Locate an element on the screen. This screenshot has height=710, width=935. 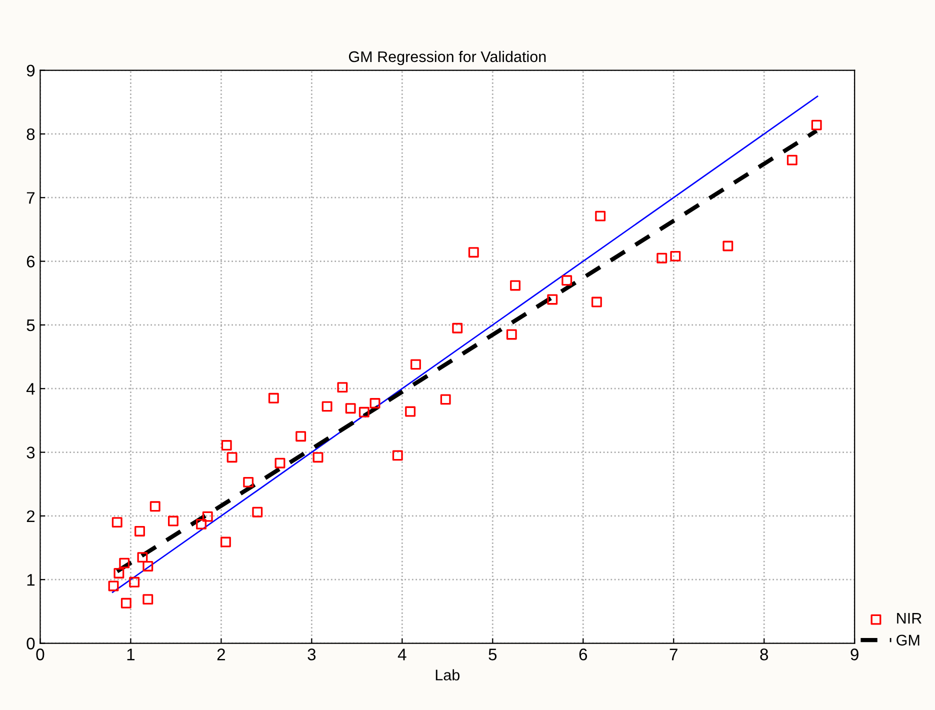
x-axis-title: Lab is located at coordinates (448, 674).